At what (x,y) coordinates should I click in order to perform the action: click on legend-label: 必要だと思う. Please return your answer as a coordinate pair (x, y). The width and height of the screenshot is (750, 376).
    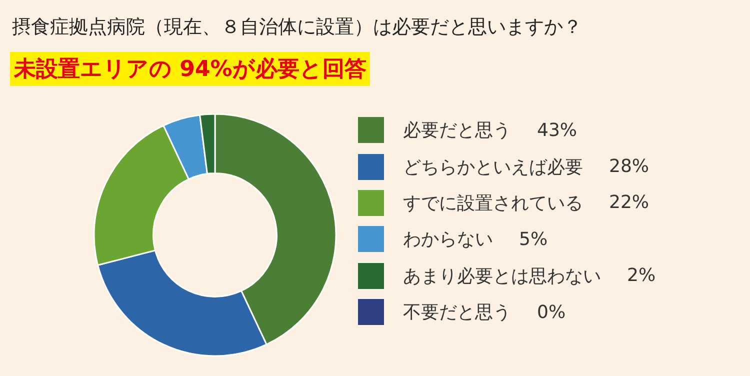
    Looking at the image, I should click on (457, 130).